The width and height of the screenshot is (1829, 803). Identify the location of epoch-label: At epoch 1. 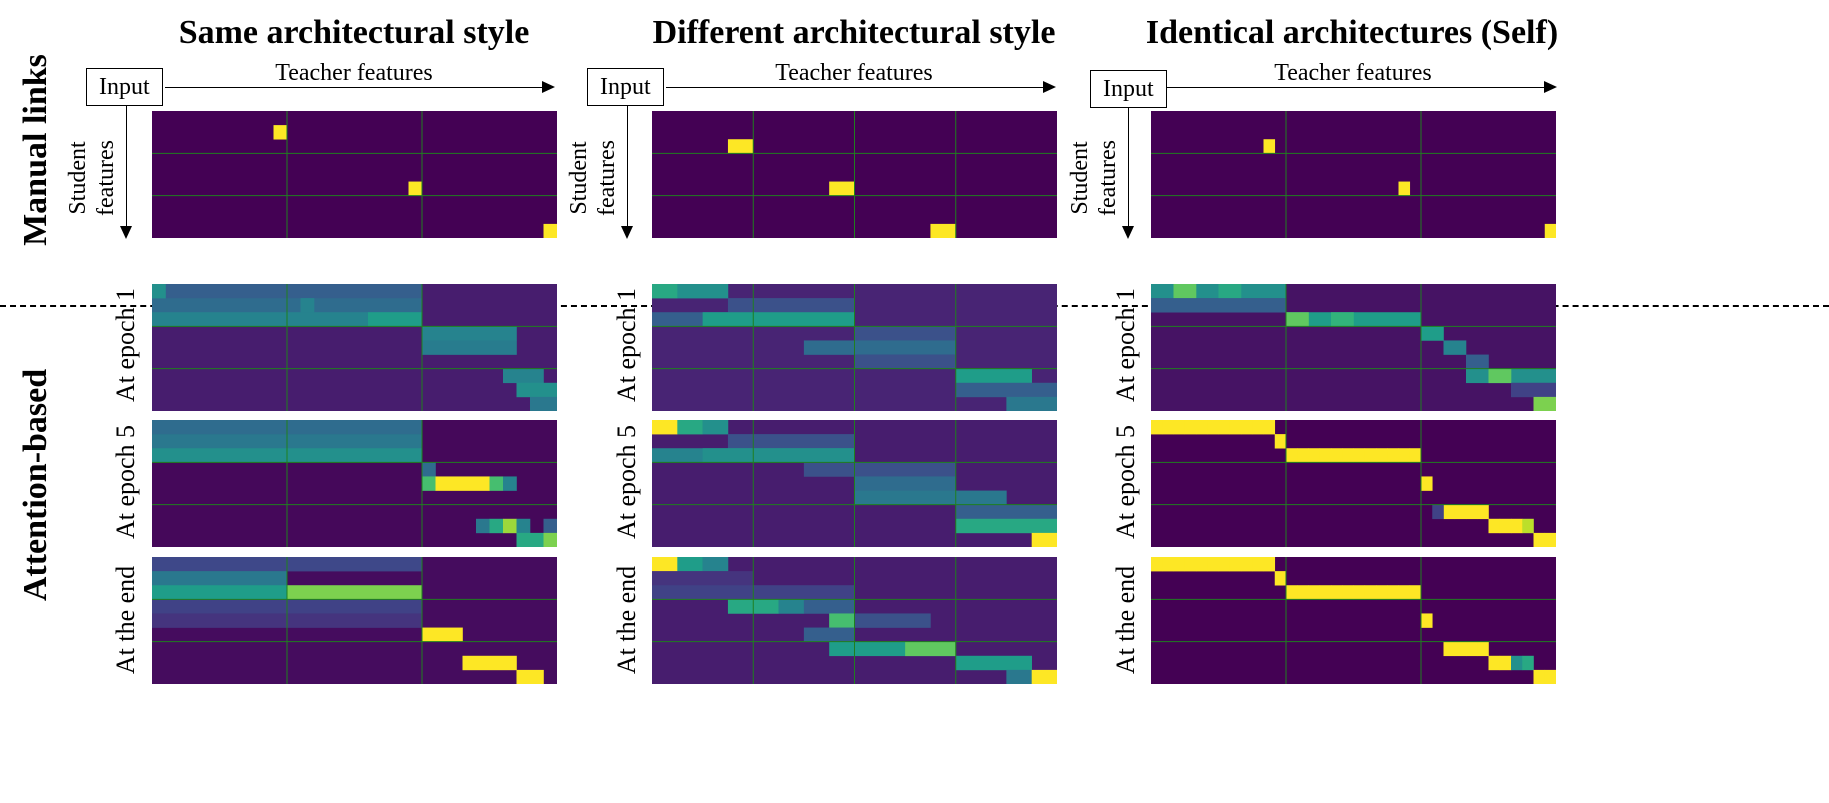
(626, 345).